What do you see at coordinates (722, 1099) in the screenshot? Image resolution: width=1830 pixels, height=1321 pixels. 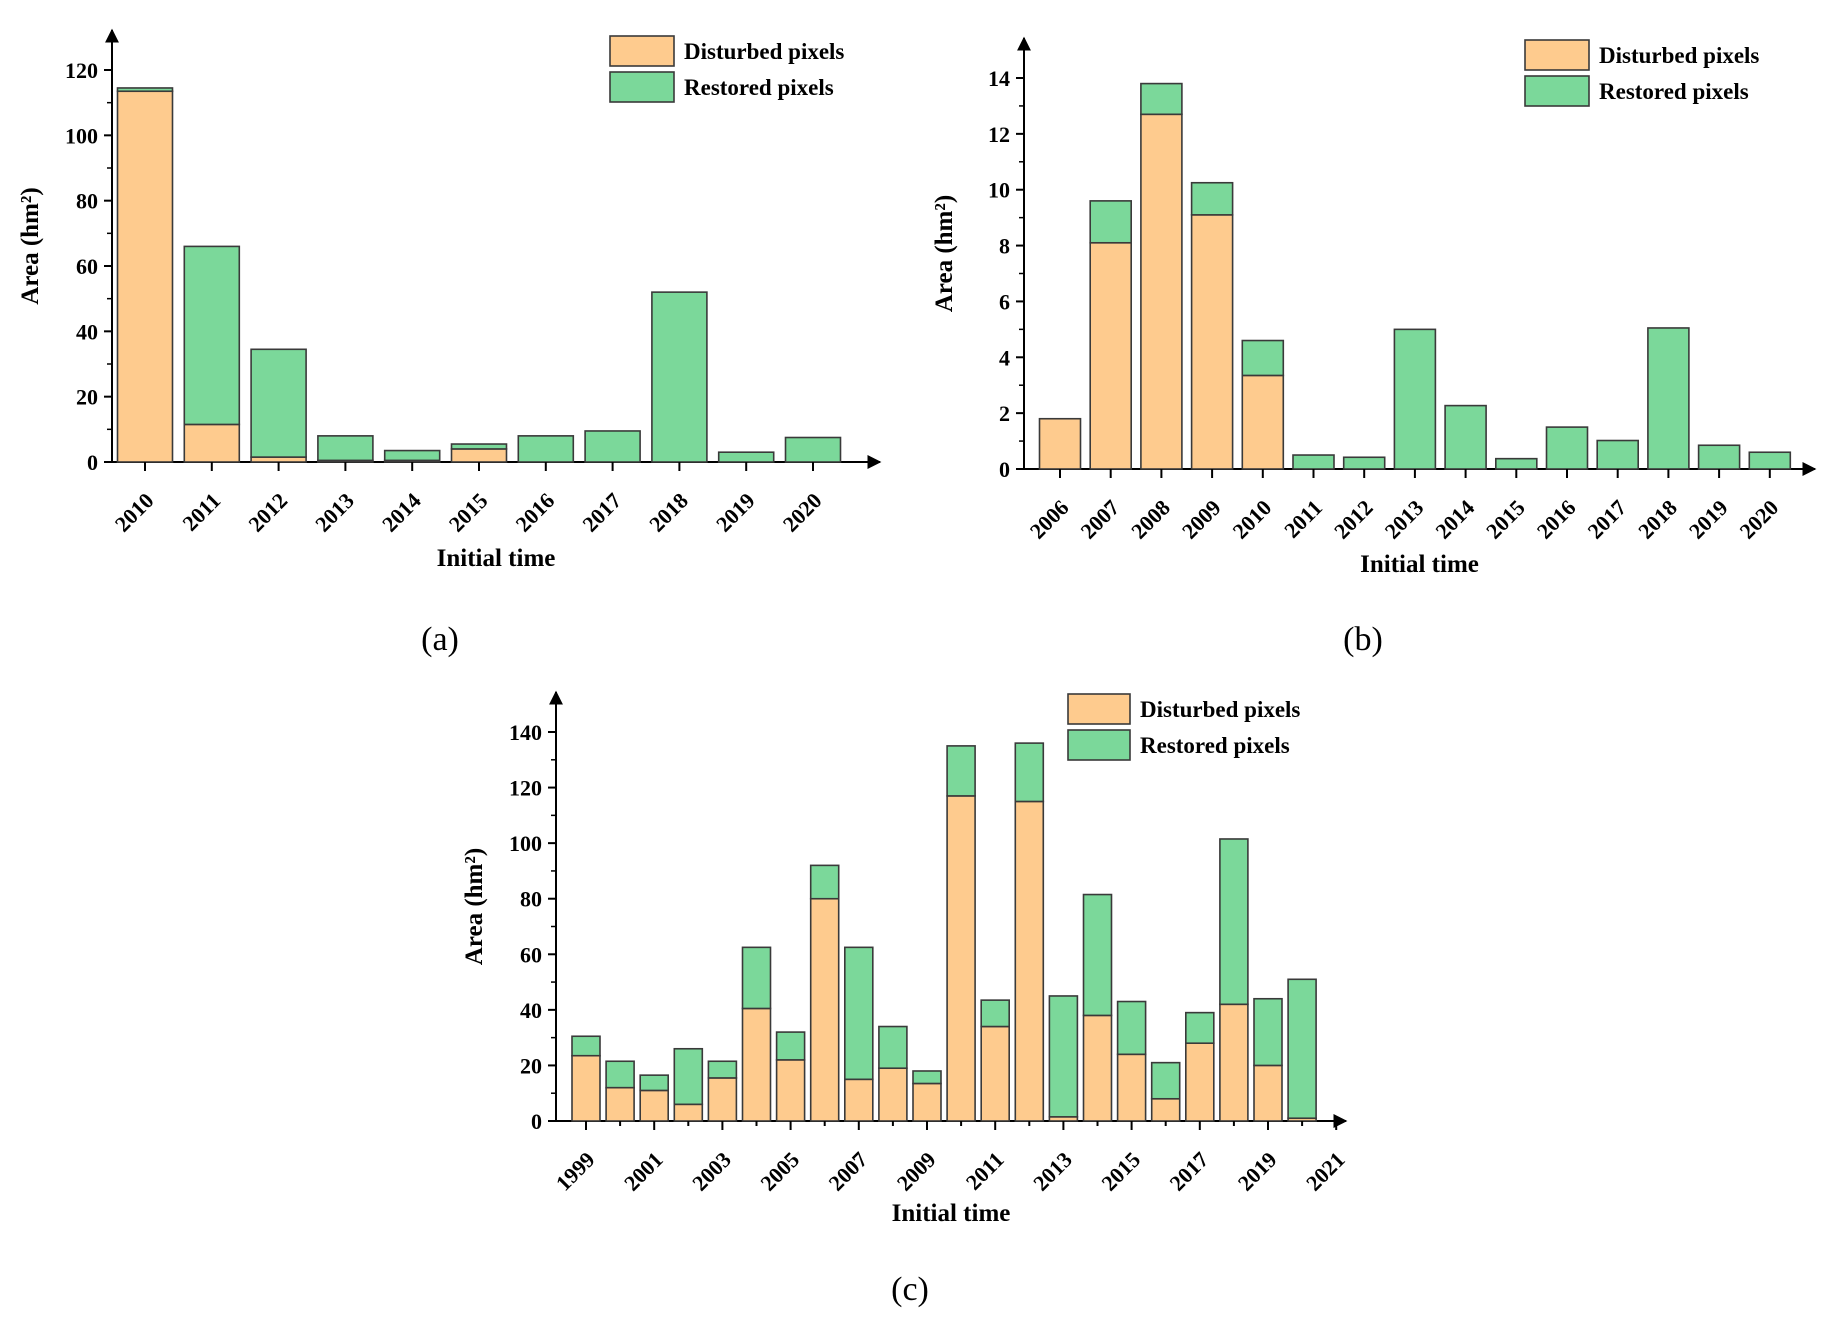 I see `disturbed-bar-2003` at bounding box center [722, 1099].